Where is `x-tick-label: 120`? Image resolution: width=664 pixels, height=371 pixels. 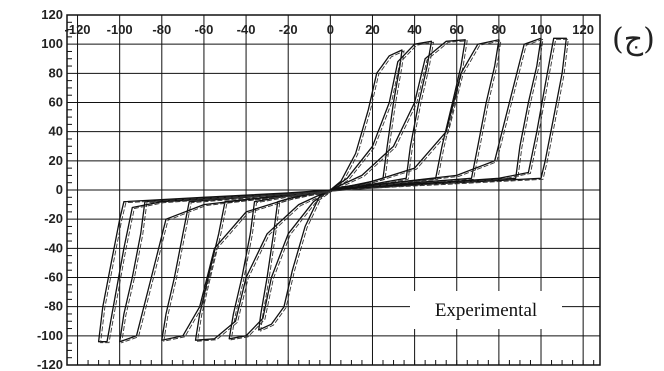 x-tick-label: 120 is located at coordinates (583, 29).